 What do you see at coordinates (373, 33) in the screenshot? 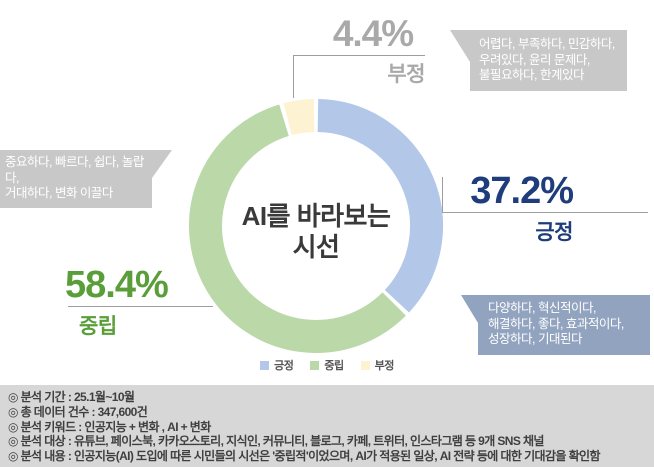
I see `negative-percentage: 4.4%` at bounding box center [373, 33].